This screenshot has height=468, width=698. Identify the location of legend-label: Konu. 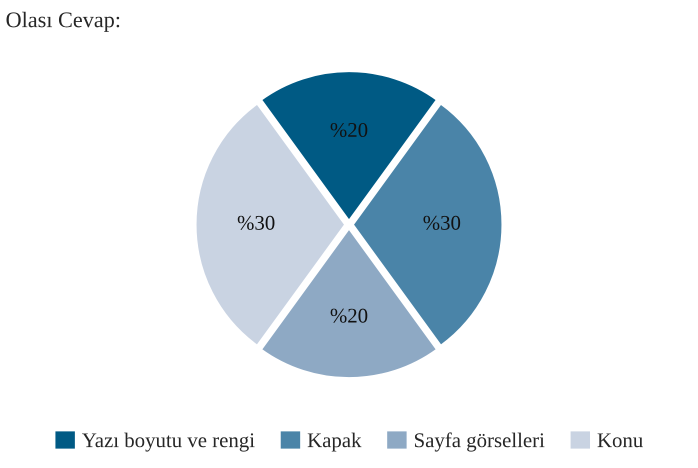
(620, 440).